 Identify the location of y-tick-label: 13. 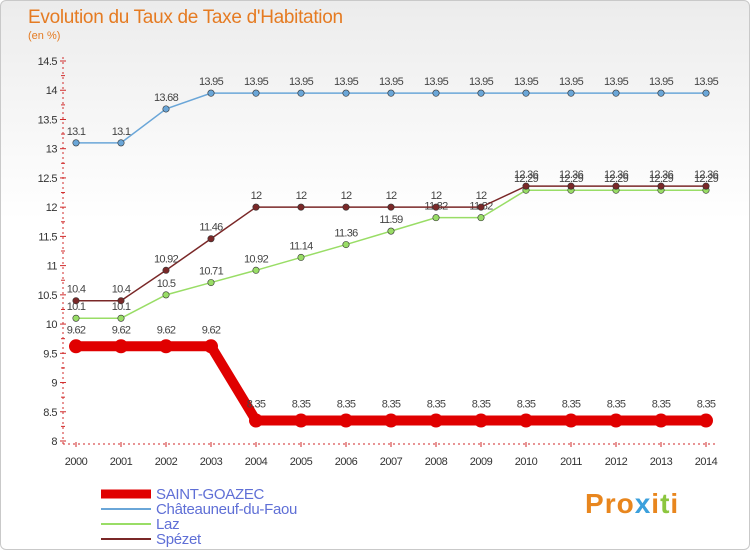
(52, 150).